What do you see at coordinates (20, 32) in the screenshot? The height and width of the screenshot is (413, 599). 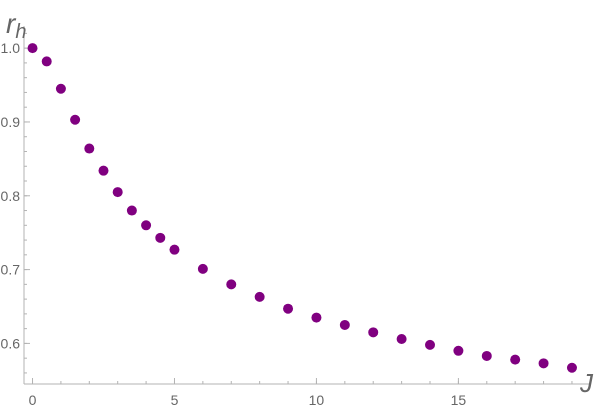 I see `y-axis-label-subscript: h` at bounding box center [20, 32].